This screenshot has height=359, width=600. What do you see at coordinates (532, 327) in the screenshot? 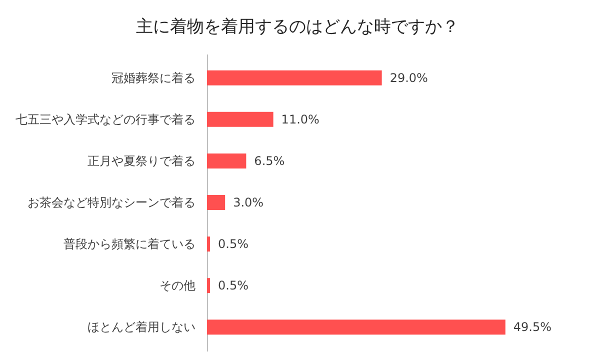
I see `data-label: 49.5%` at bounding box center [532, 327].